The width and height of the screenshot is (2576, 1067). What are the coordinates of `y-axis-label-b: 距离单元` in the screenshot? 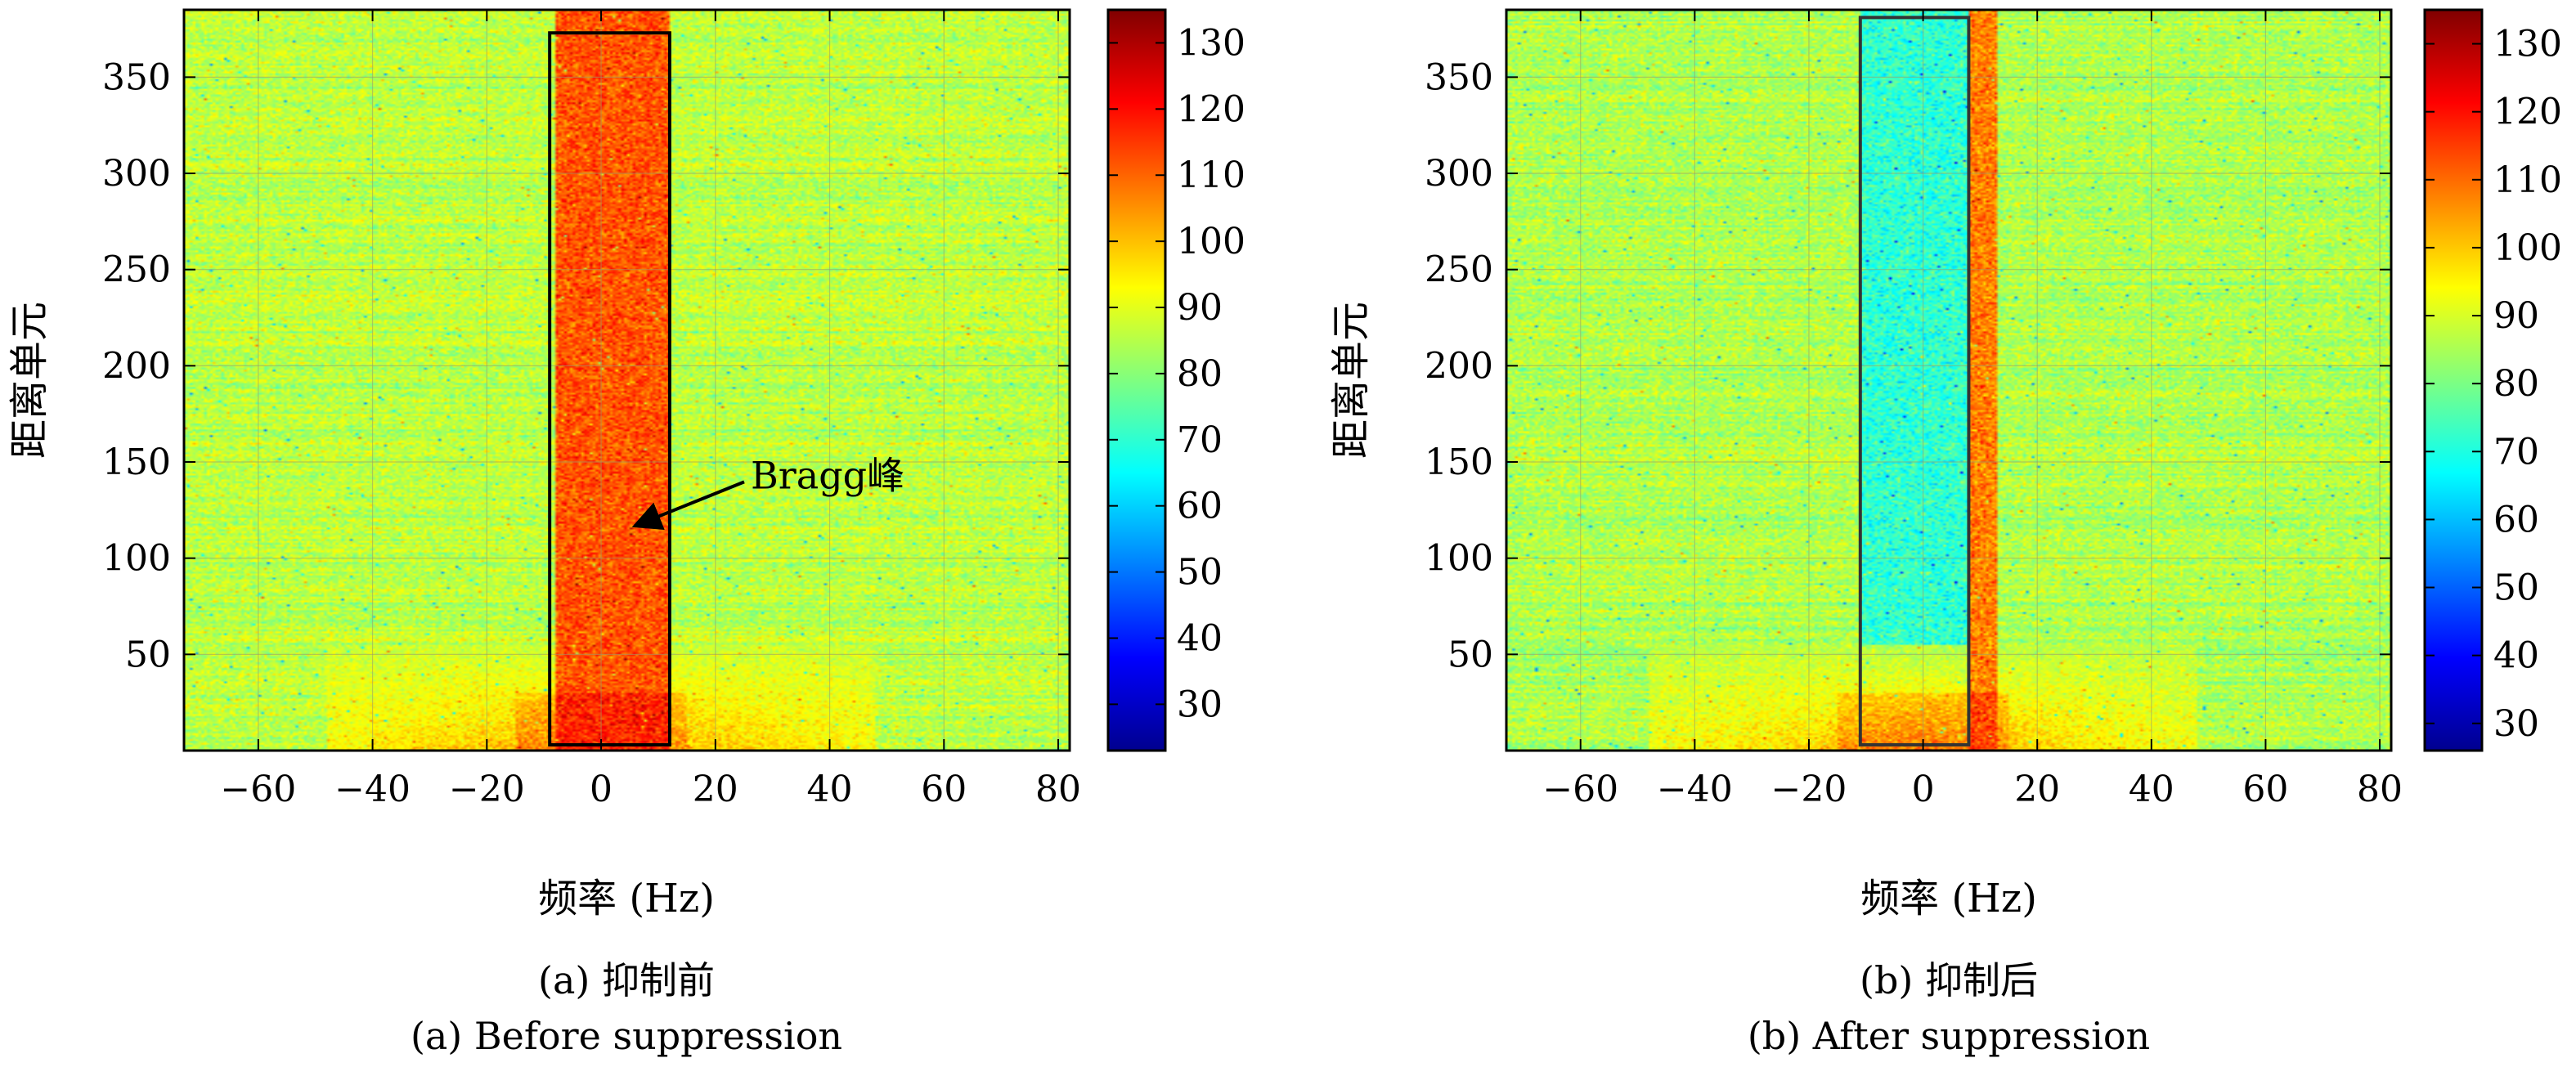 It's located at (1351, 380).